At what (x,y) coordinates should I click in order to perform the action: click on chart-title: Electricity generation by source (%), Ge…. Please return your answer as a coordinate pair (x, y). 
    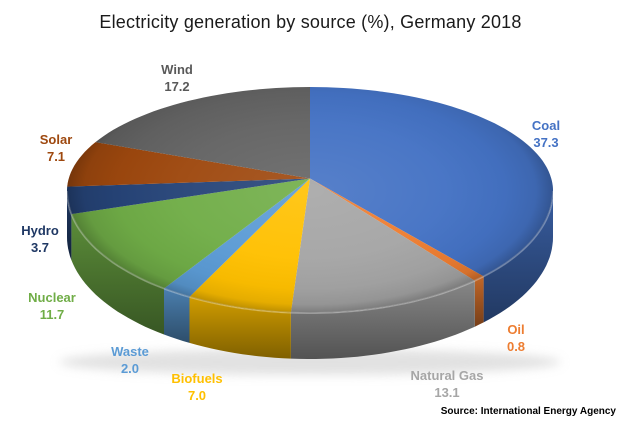
    Looking at the image, I should click on (310, 22).